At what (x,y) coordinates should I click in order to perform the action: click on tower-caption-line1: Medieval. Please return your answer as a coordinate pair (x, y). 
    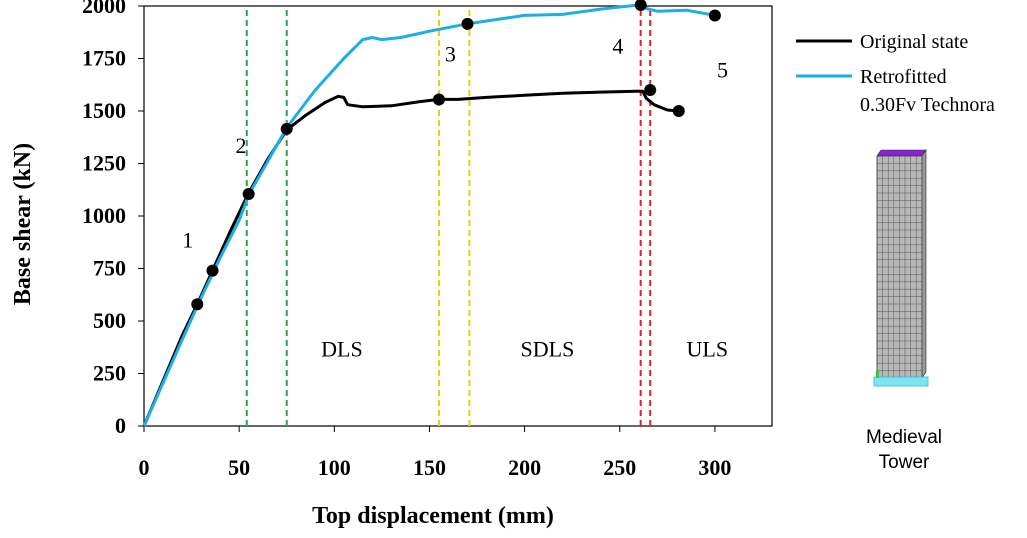
    Looking at the image, I should click on (904, 437).